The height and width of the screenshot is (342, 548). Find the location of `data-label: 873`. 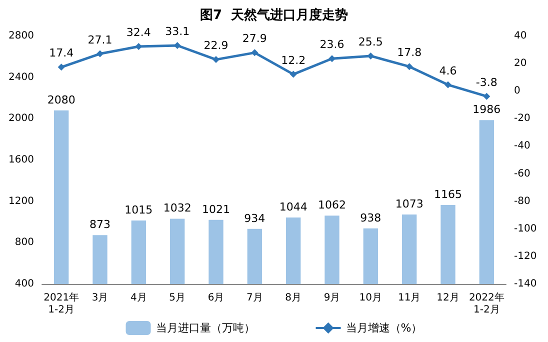

data-label: 873 is located at coordinates (100, 225).